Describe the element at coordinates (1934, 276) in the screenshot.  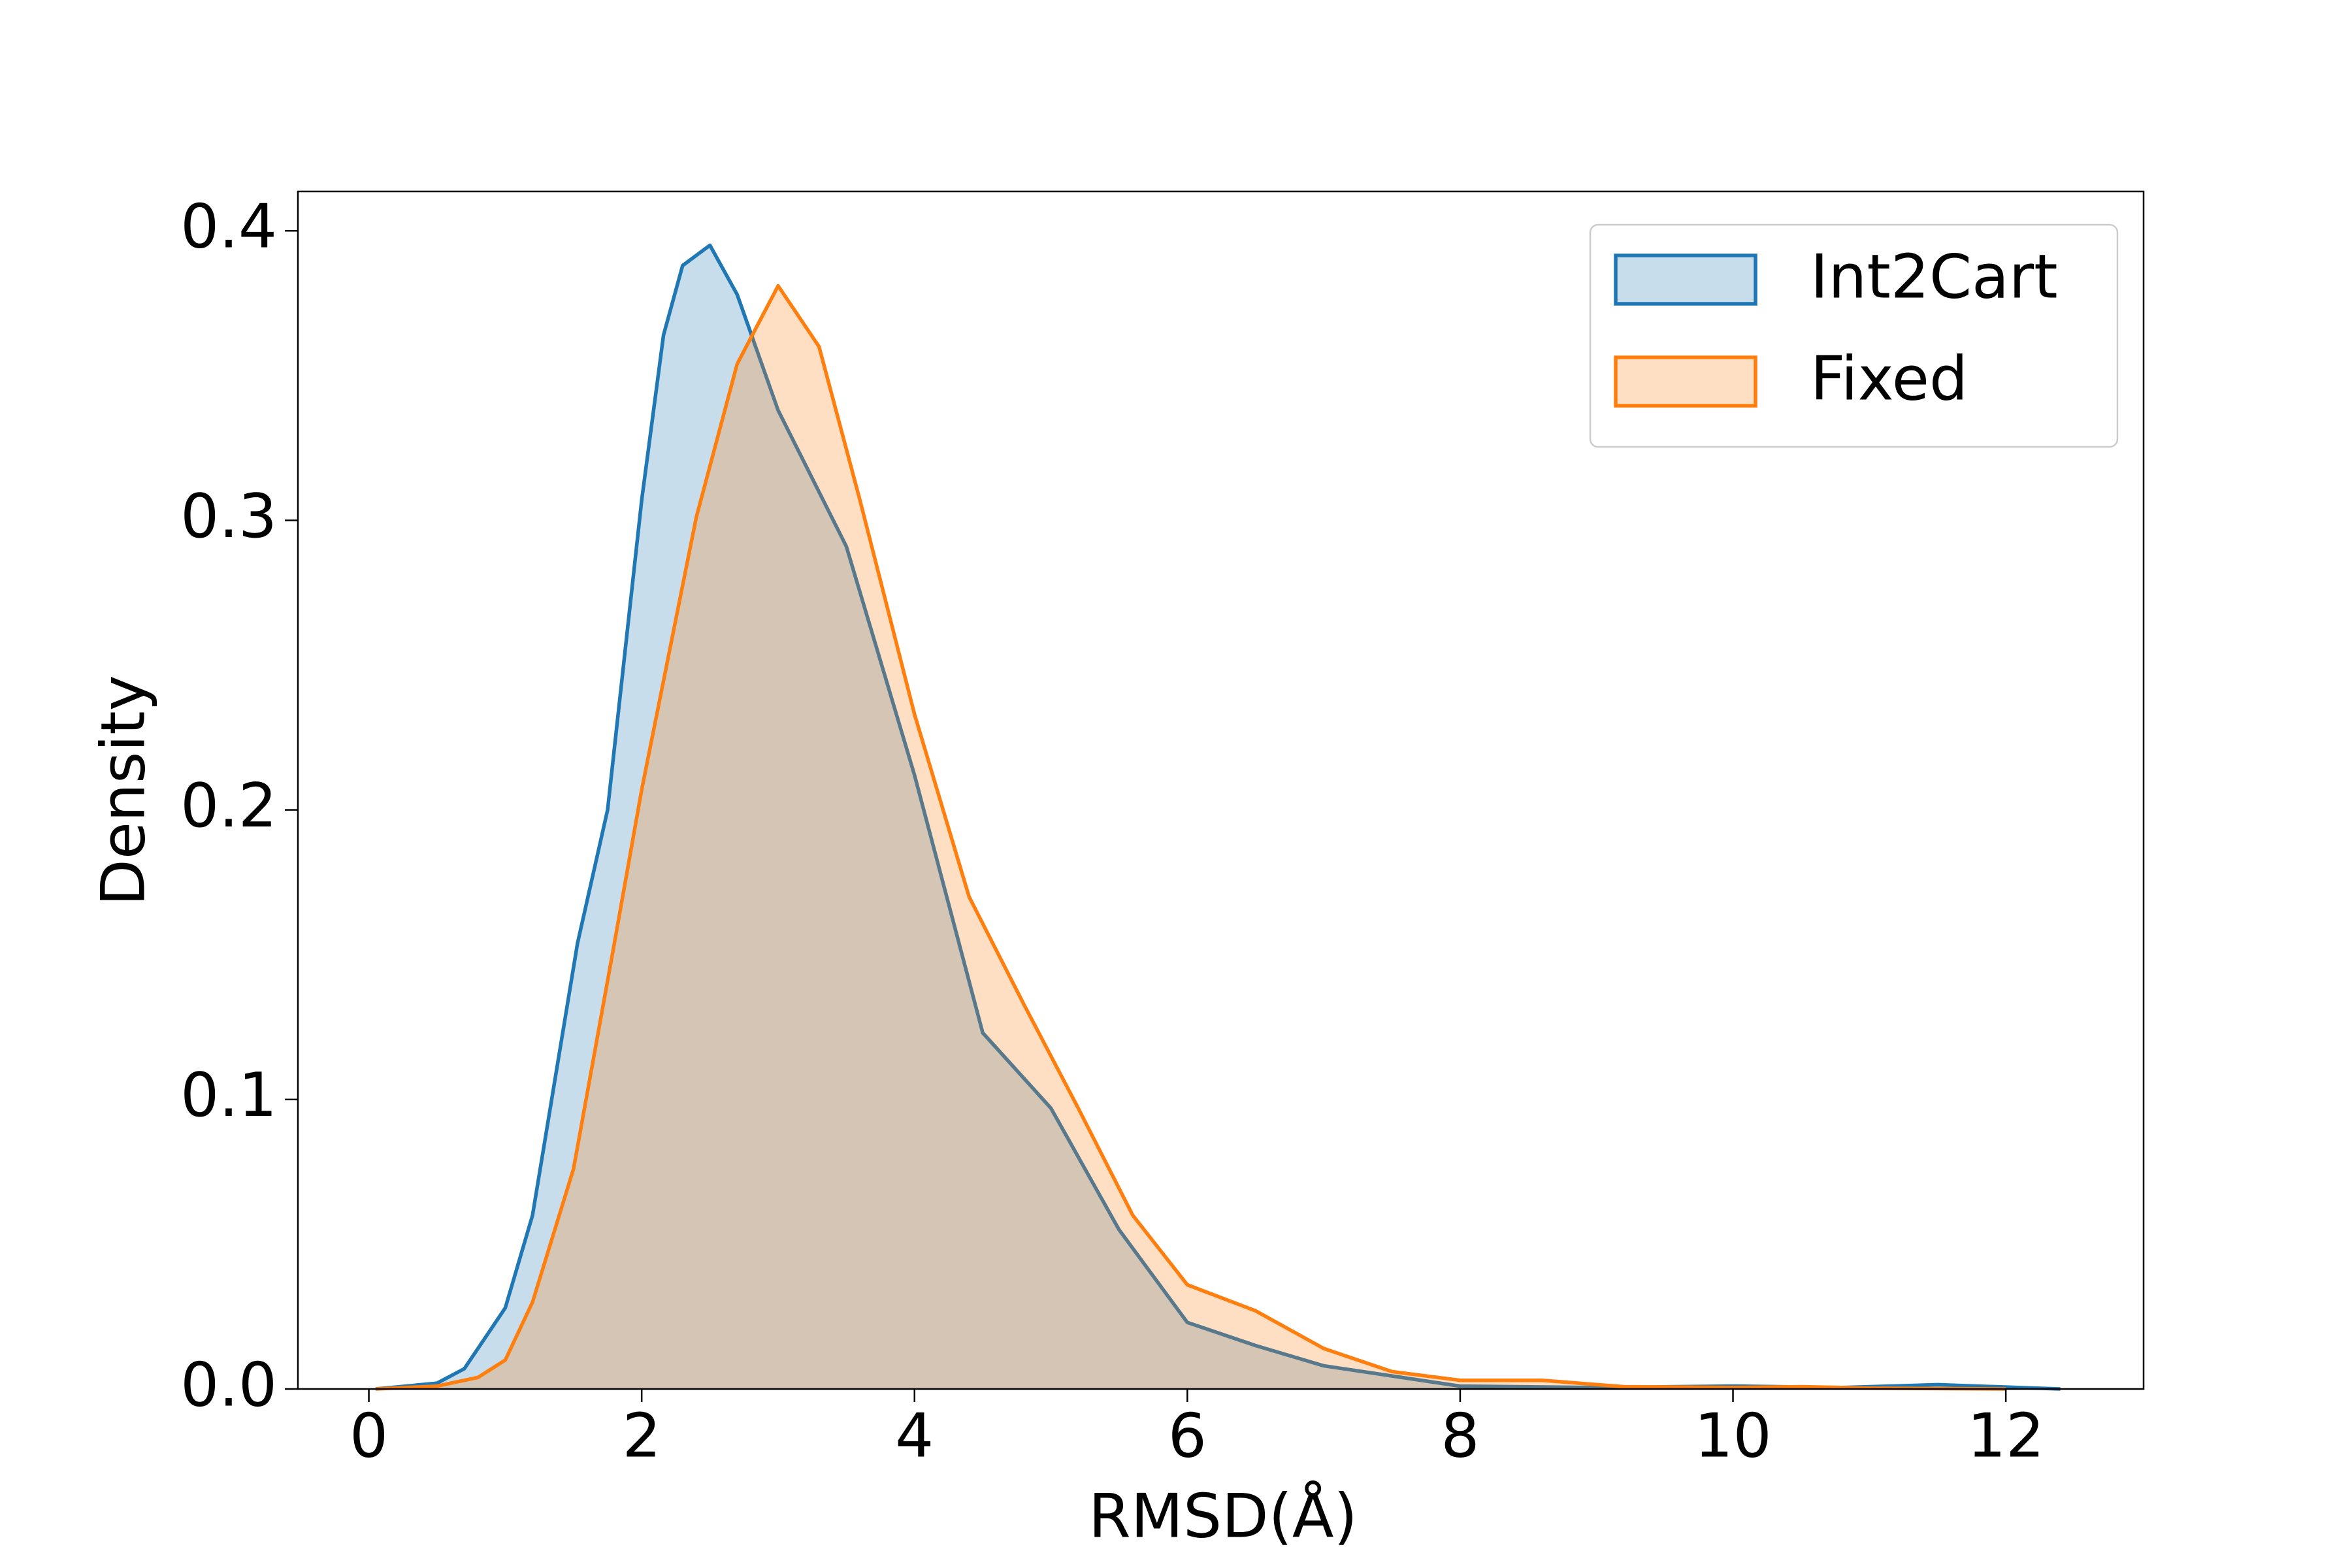
I see `legend-label: Int2Cart` at that location.